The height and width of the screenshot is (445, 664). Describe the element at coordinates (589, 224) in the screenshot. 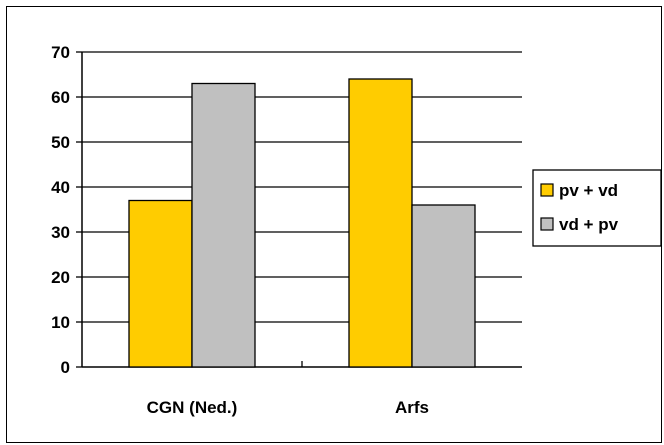

I see `legend-label-1: vd + pv` at that location.